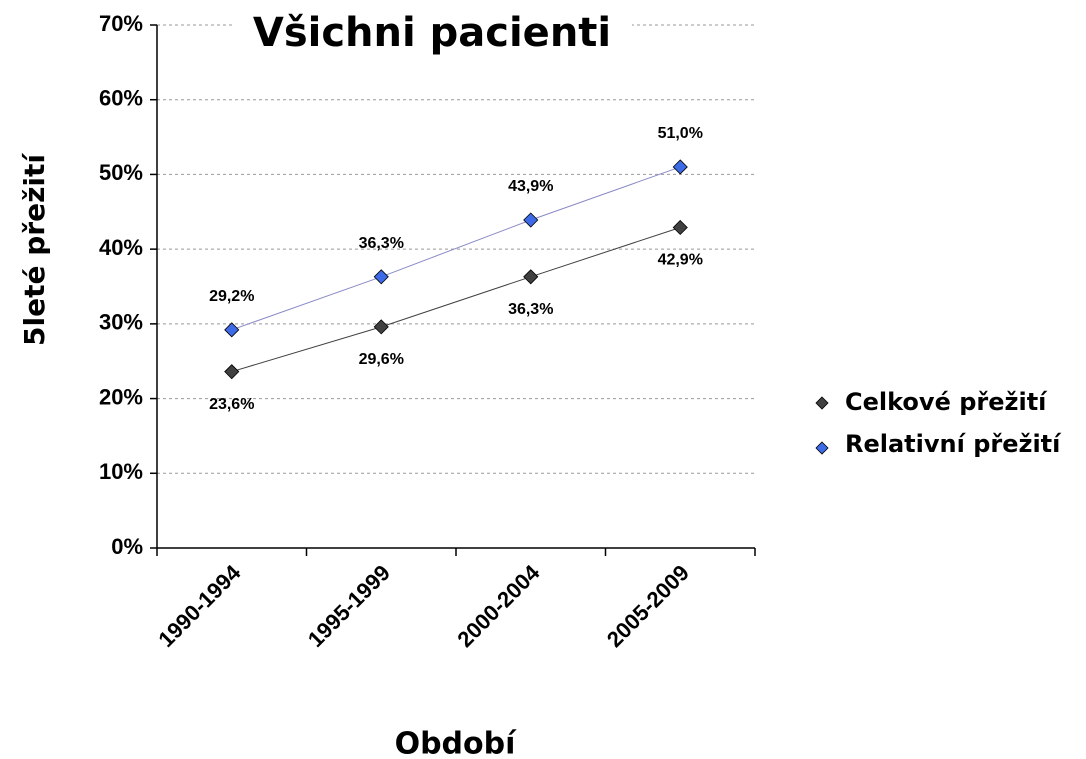 The width and height of the screenshot is (1086, 759). I want to click on x-axis-ticks, so click(456, 552).